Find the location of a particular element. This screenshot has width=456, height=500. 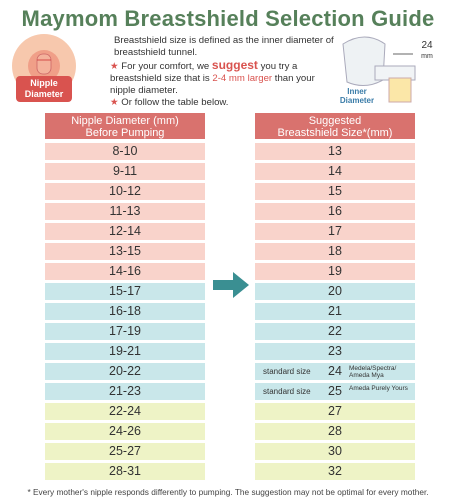

nipple is located at coordinates (44, 64).